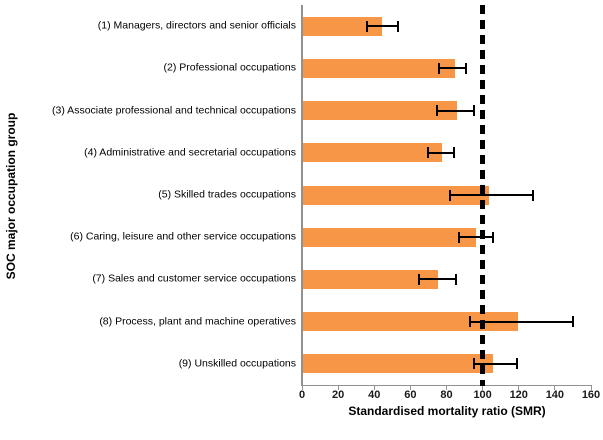 This screenshot has width=603, height=440. What do you see at coordinates (482, 395) in the screenshot?
I see `x-axis-tick-label: 100` at bounding box center [482, 395].